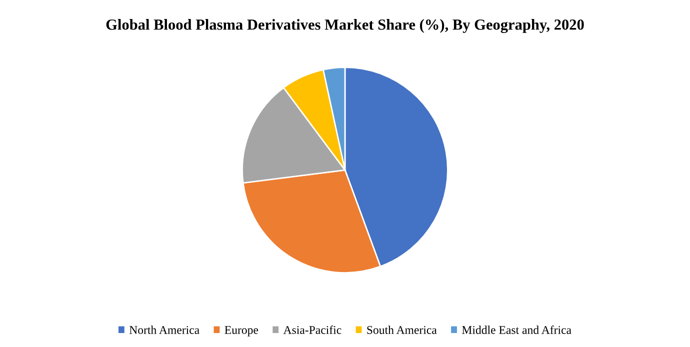  I want to click on legend-label: Asia-Pacific, so click(312, 330).